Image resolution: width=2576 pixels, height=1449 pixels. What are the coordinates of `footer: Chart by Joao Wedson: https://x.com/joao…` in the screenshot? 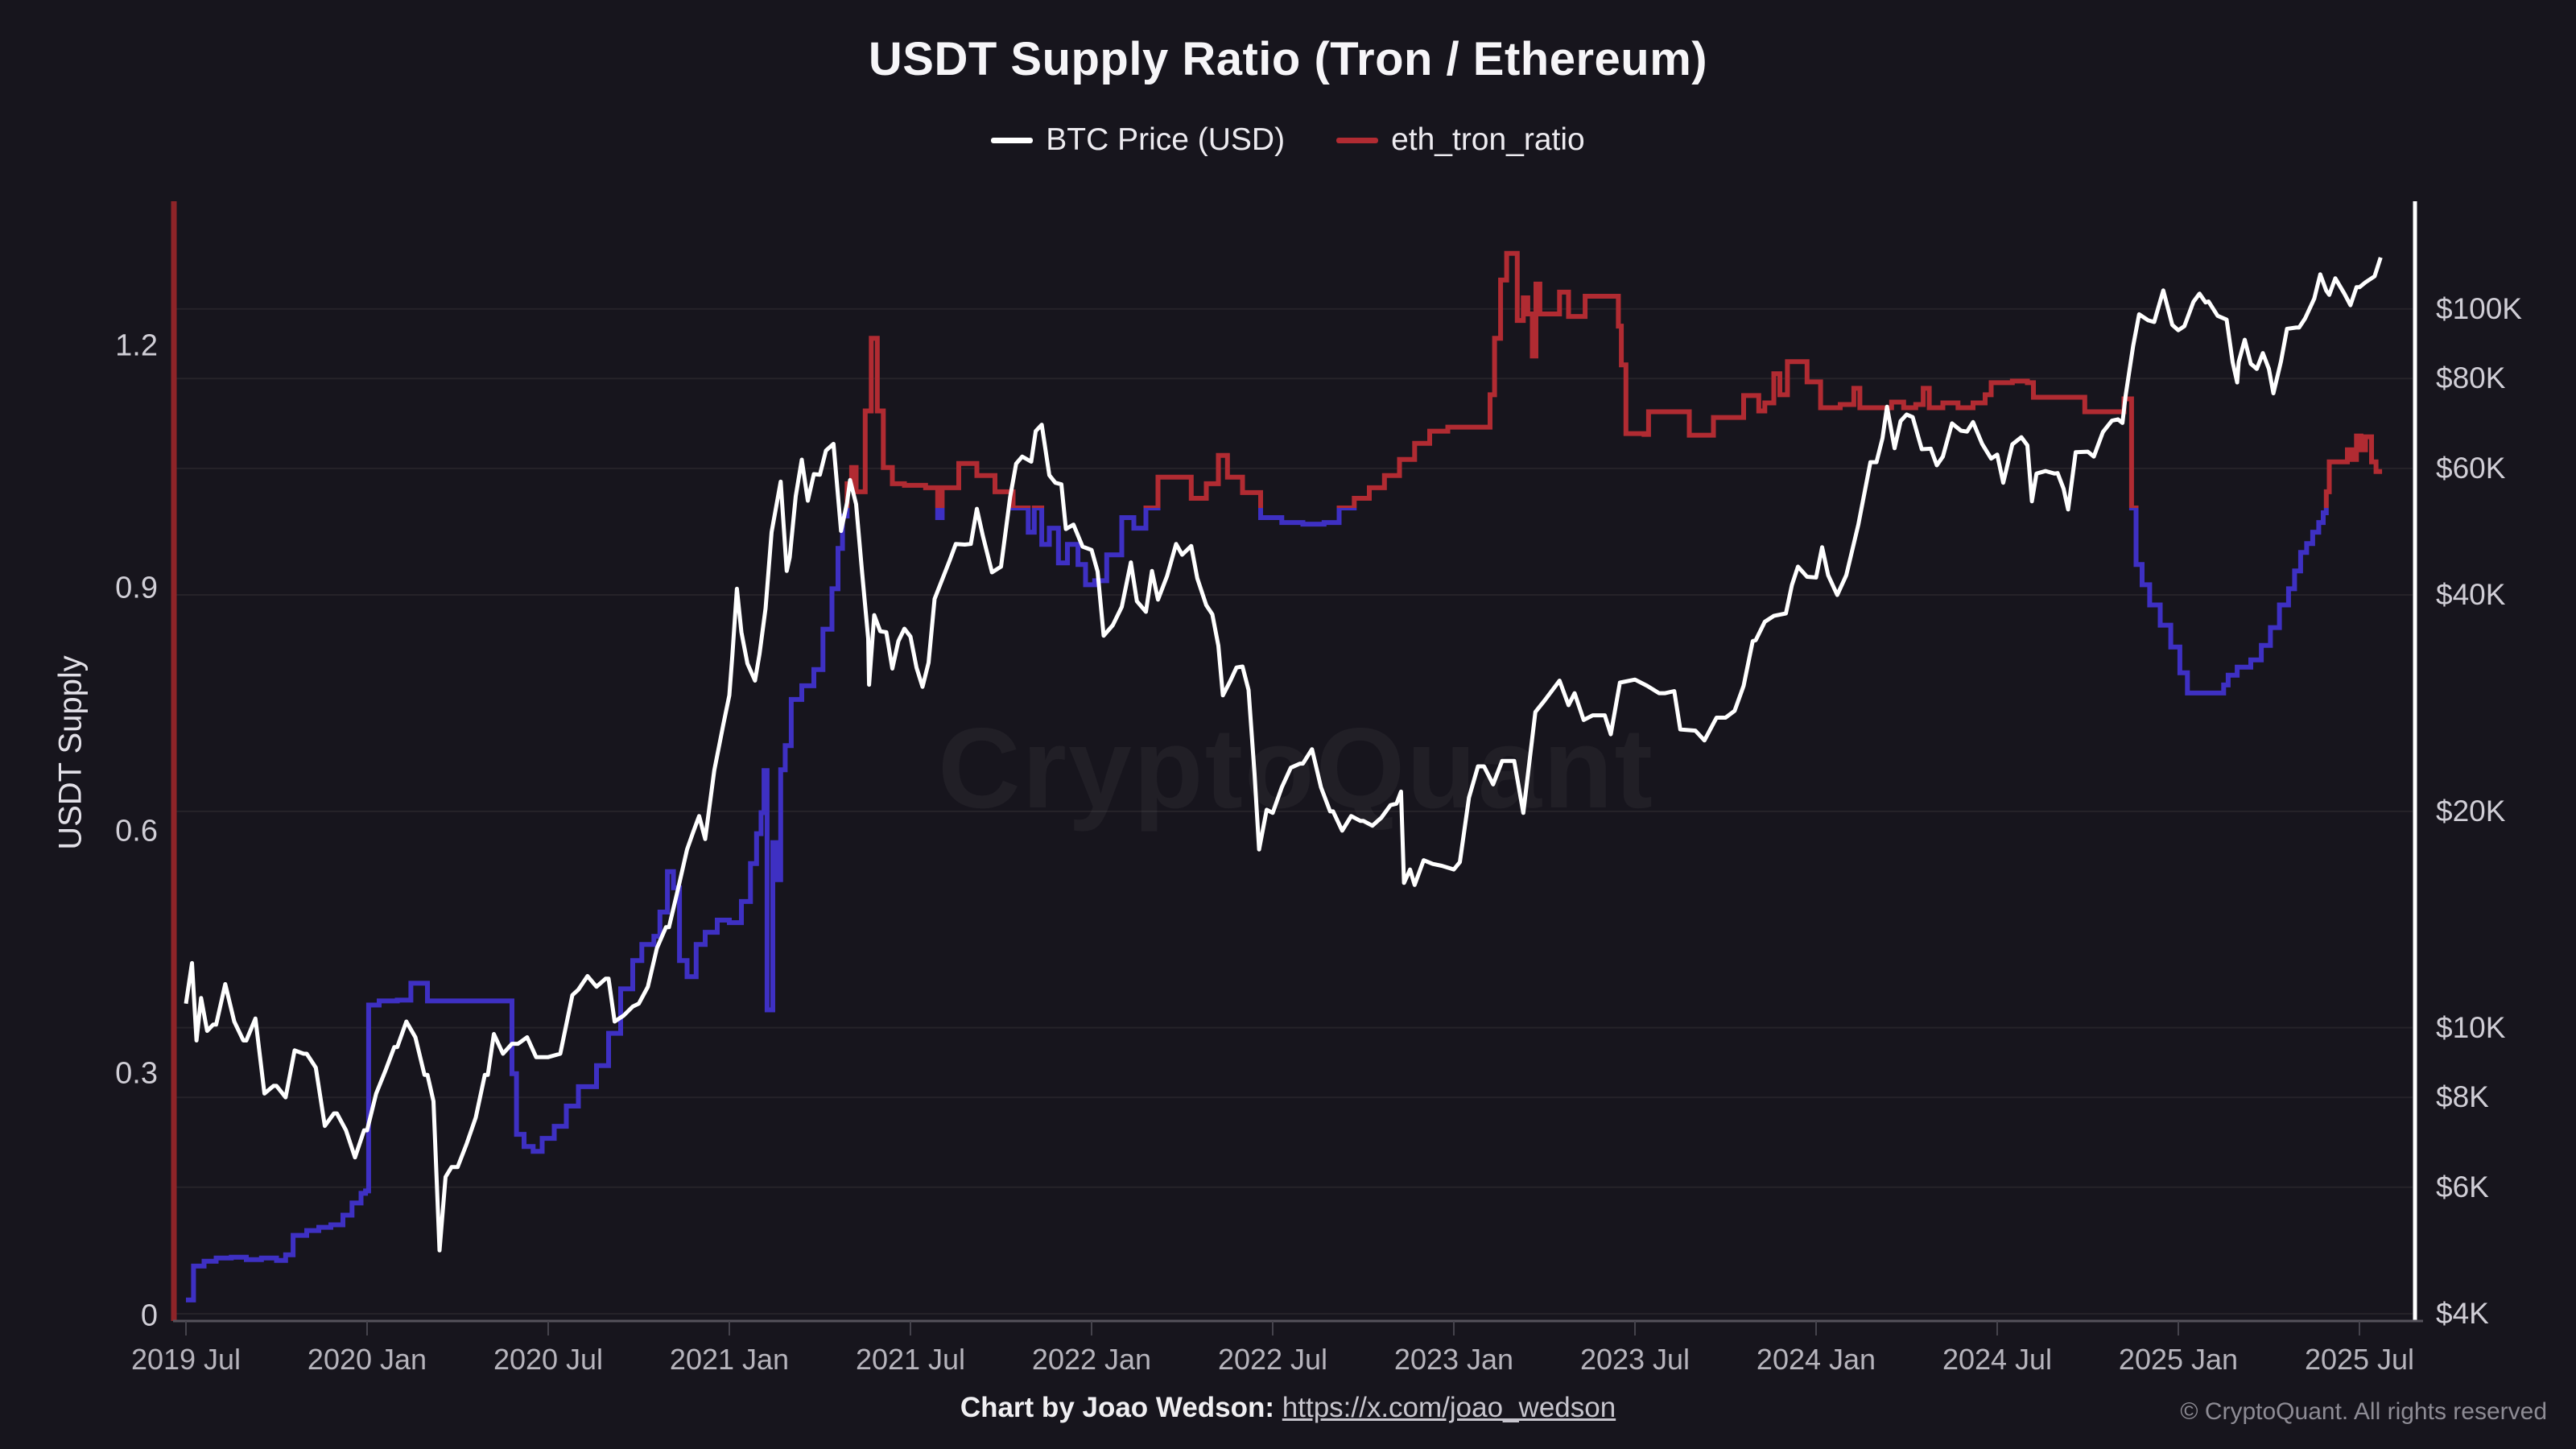 It's located at (1288, 1408).